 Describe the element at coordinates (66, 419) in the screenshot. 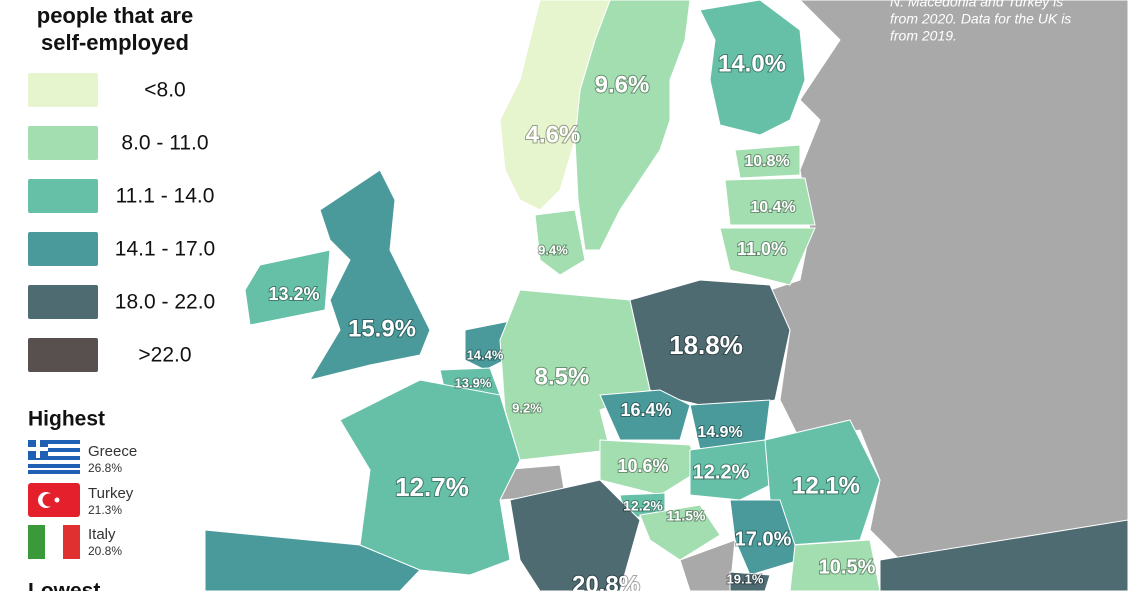

I see `highest-title: Highest` at that location.